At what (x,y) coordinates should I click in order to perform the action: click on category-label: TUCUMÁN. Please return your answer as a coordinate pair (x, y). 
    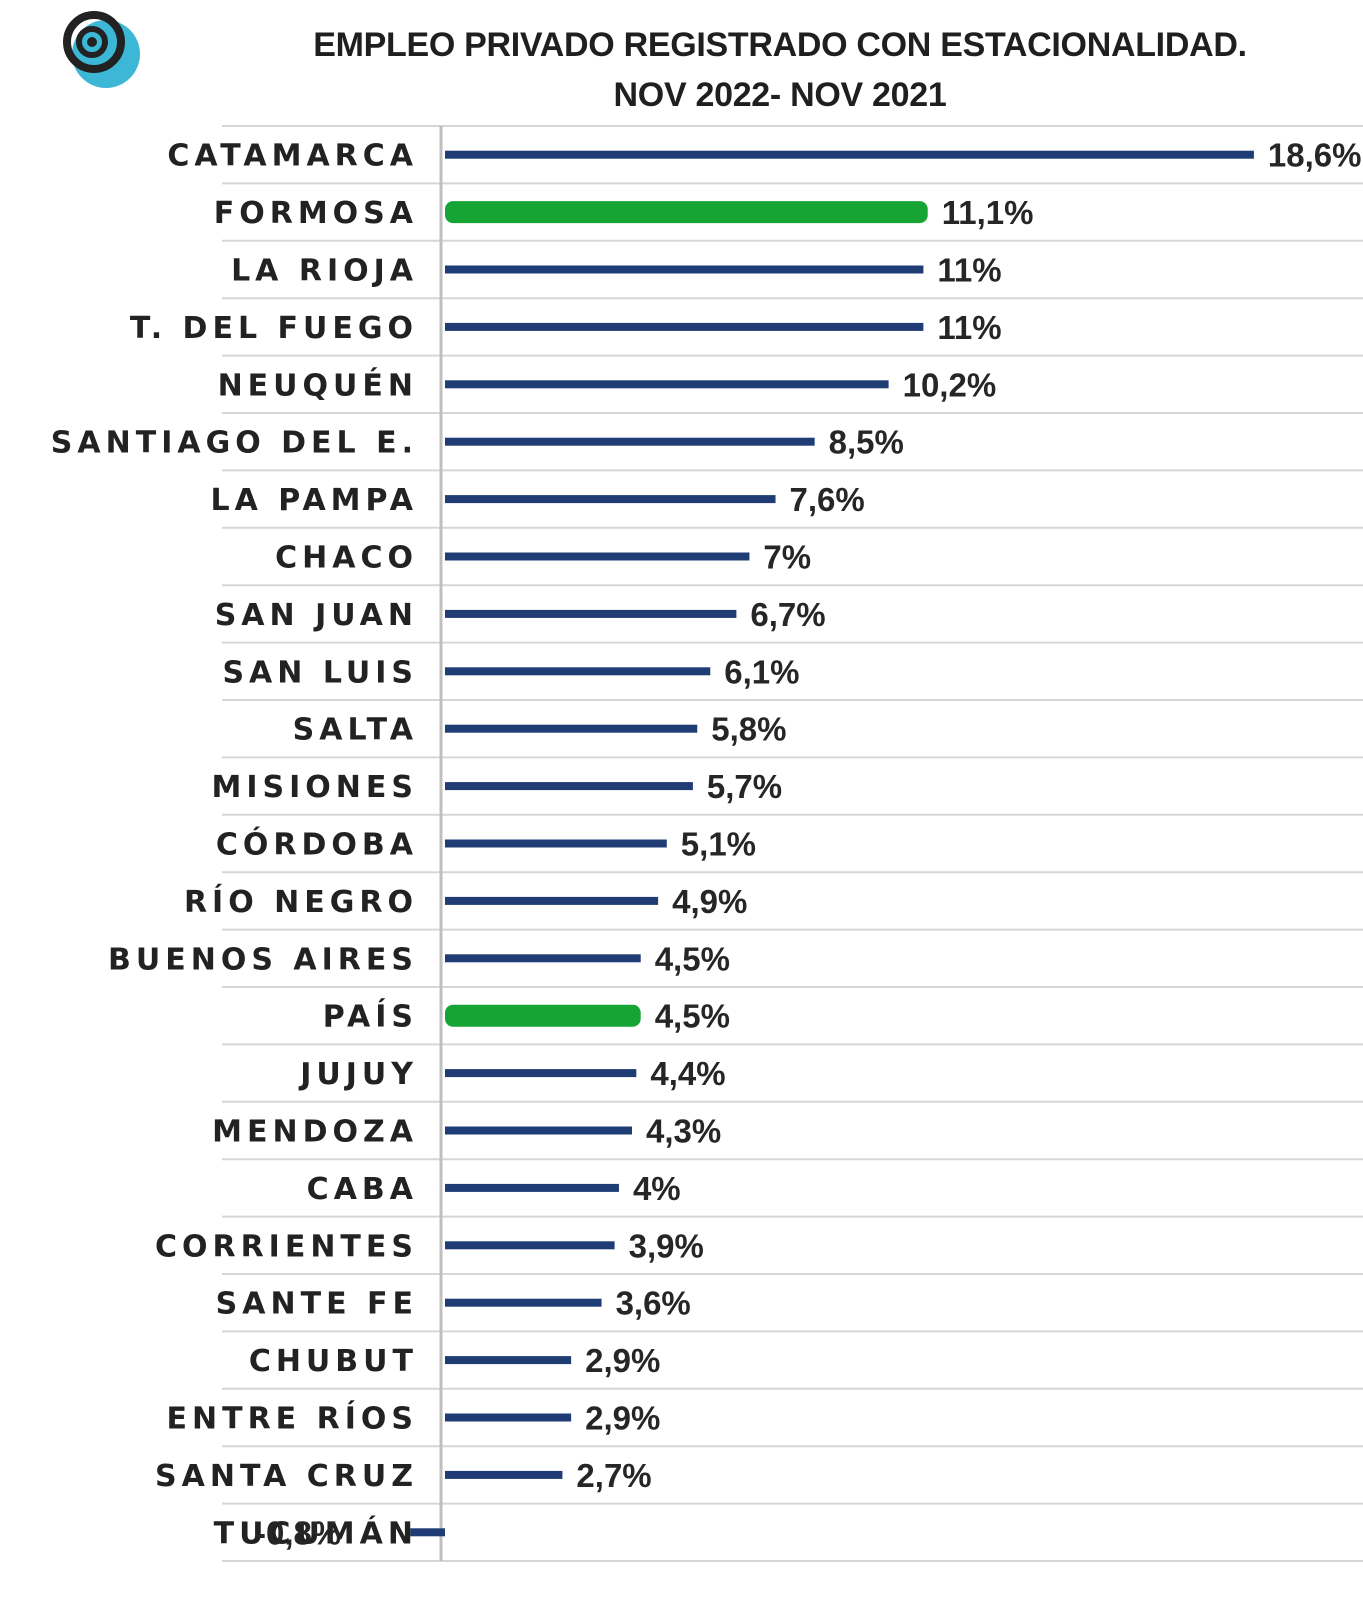
    Looking at the image, I should click on (316, 1533).